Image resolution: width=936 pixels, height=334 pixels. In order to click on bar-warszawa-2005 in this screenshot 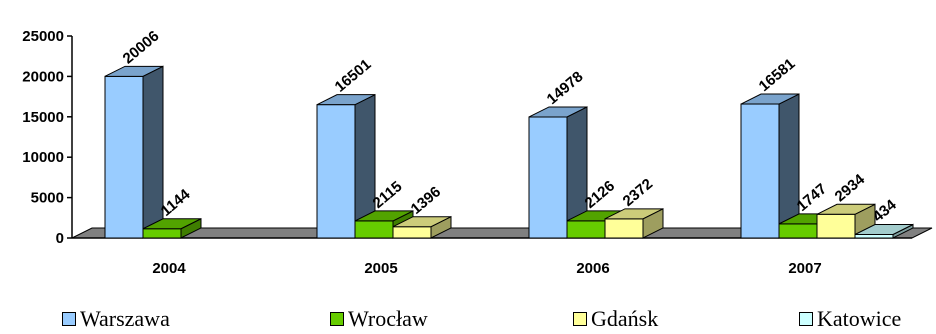, I will do `click(346, 166)`.